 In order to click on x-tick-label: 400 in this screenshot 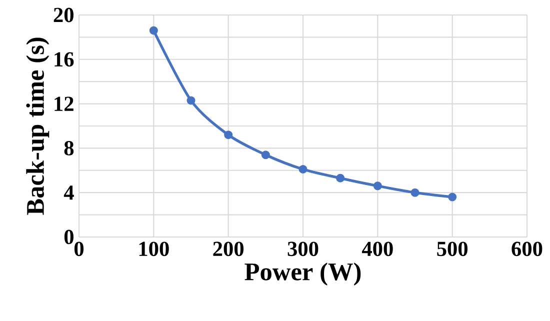, I will do `click(377, 249)`.